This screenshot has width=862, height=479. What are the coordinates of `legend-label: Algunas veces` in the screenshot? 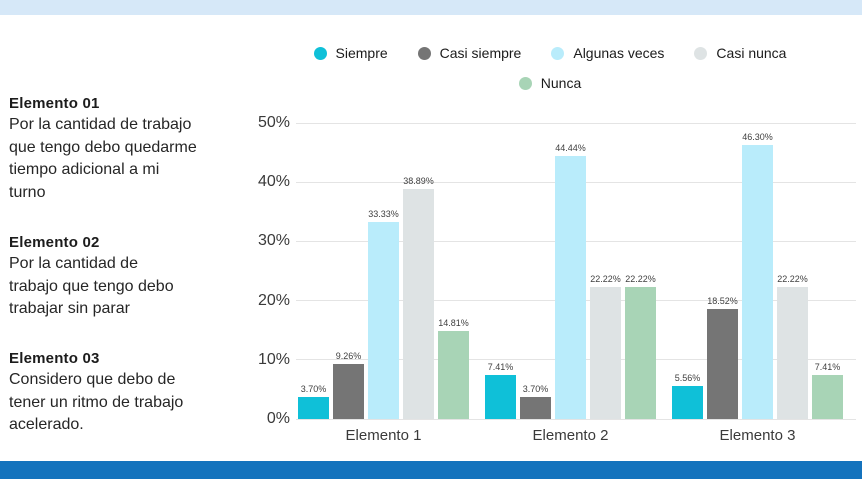 It's located at (619, 53).